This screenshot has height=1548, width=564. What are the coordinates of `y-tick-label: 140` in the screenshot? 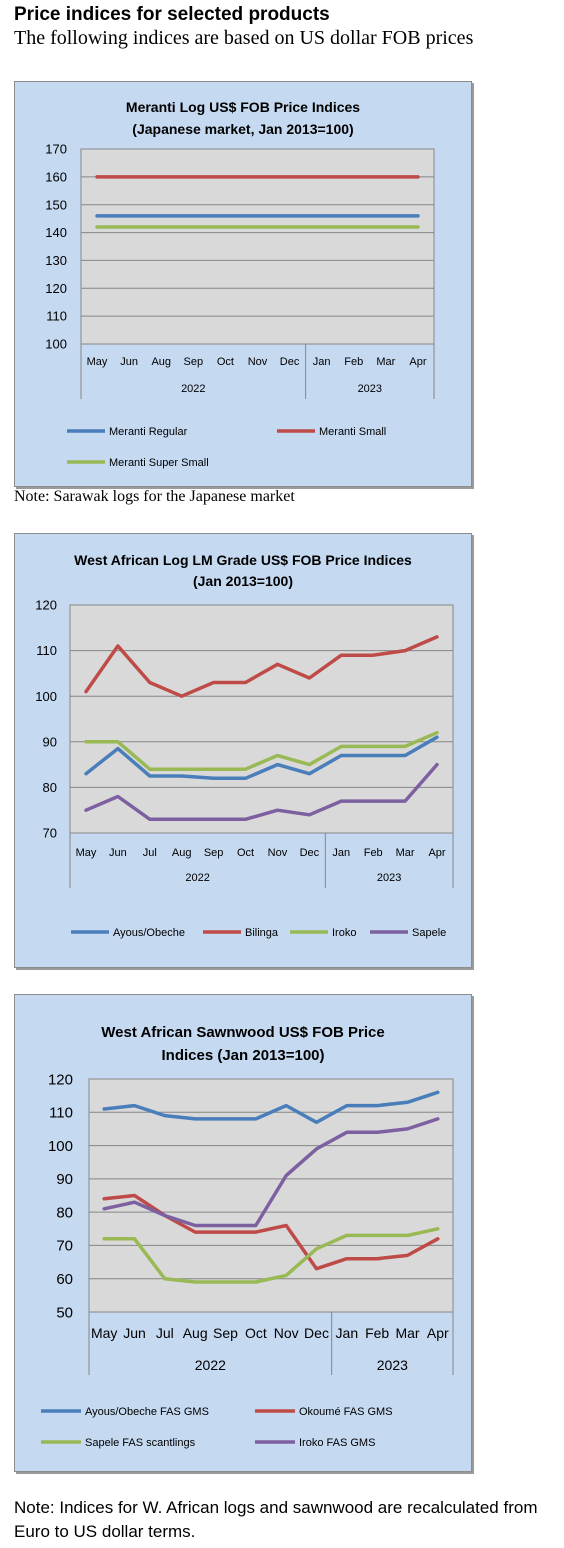 It's located at (56, 232).